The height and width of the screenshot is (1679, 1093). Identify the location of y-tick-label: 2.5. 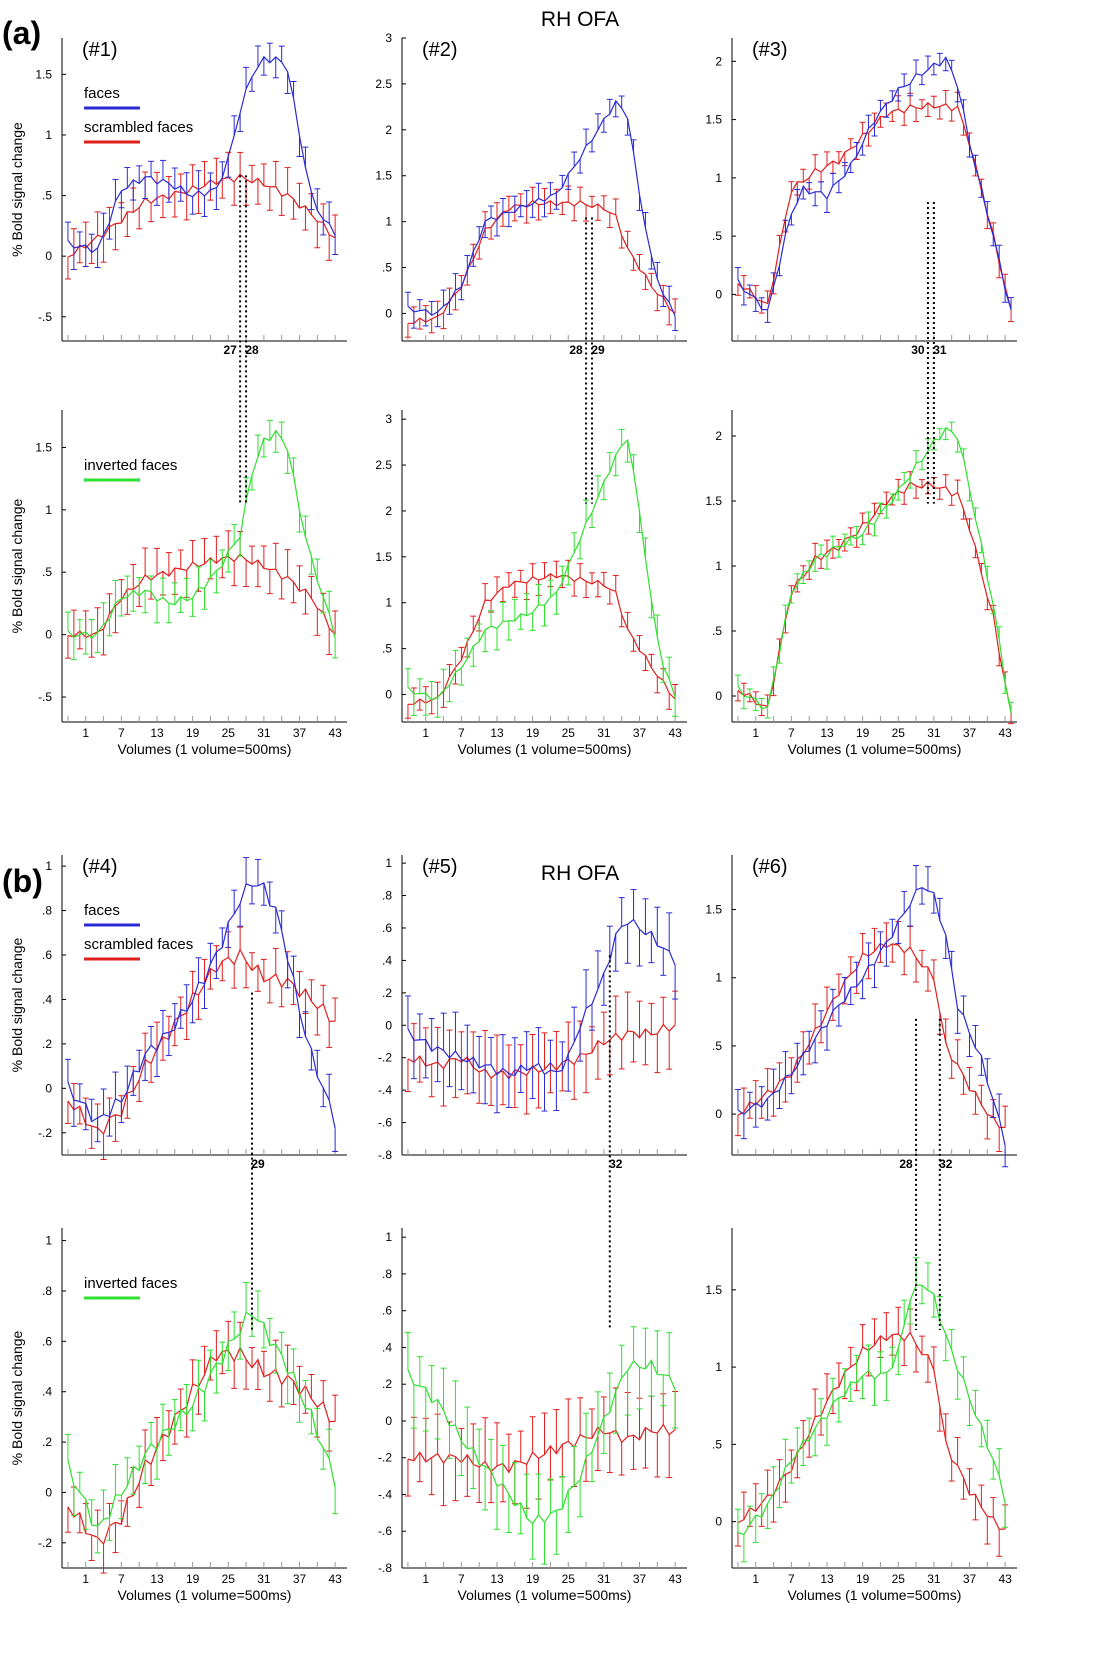
(383, 84).